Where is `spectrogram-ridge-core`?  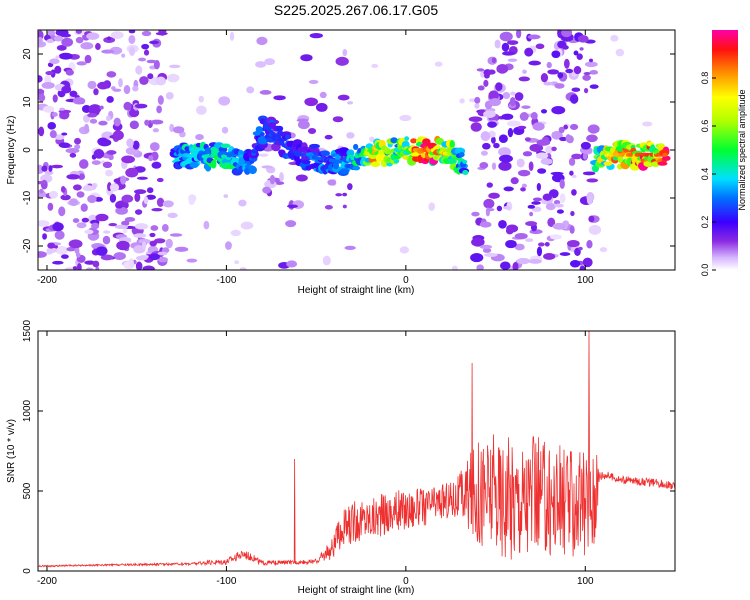
spectrogram-ridge-core is located at coordinates (465, 161).